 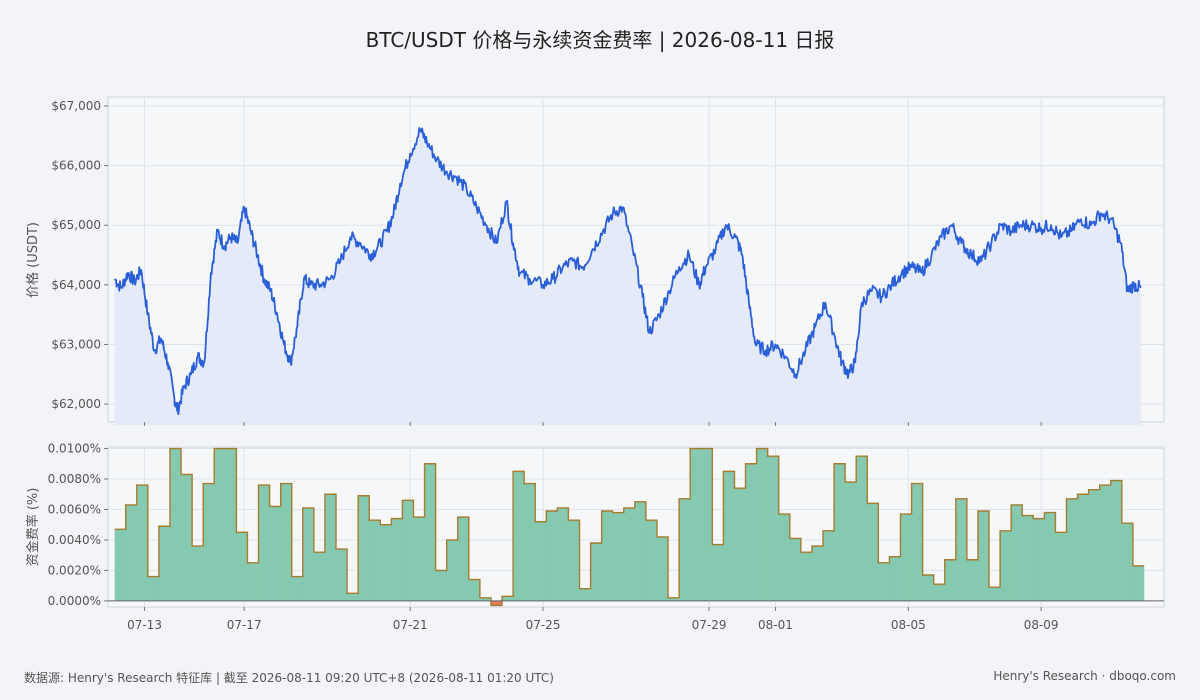 I want to click on funding-y-tick-label: 0.0040%, so click(x=74, y=540).